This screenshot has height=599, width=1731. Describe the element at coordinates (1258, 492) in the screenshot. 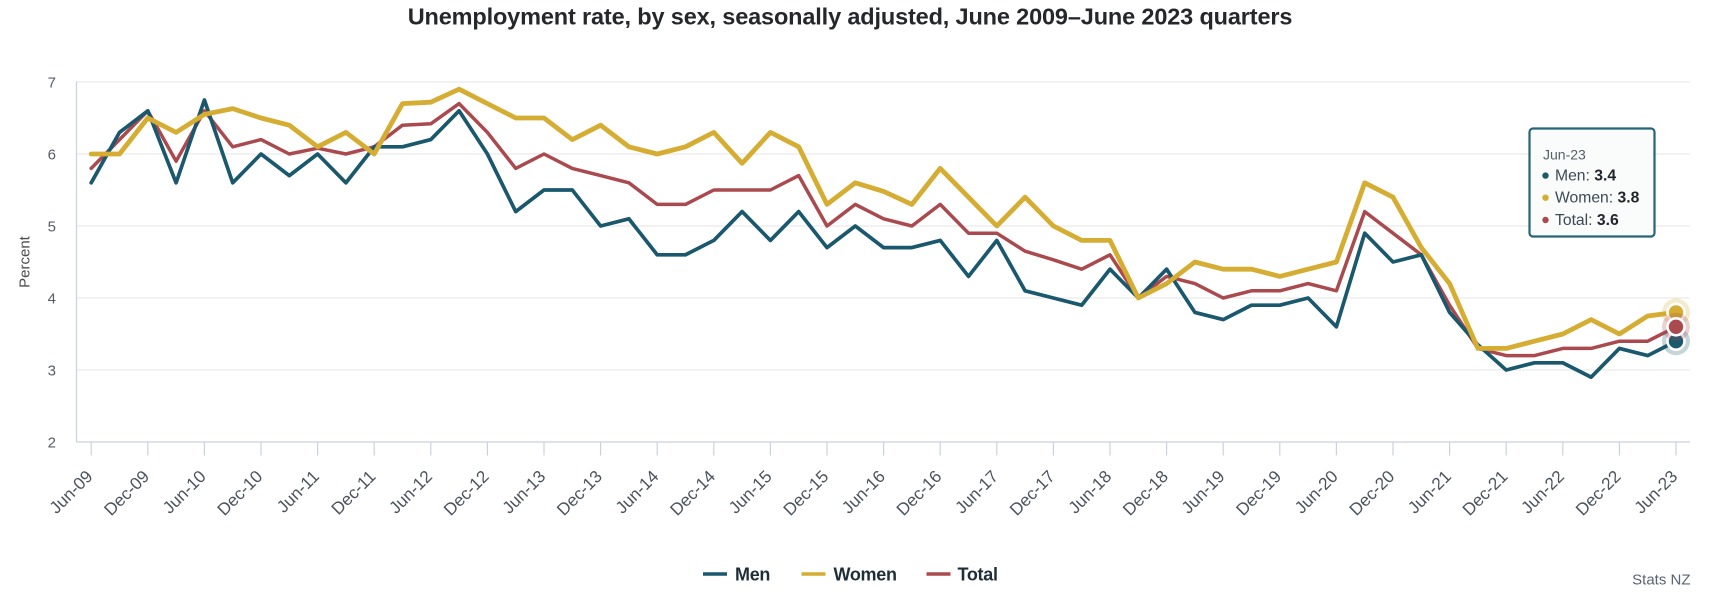

I see `svg-text: Dec-19` at that location.